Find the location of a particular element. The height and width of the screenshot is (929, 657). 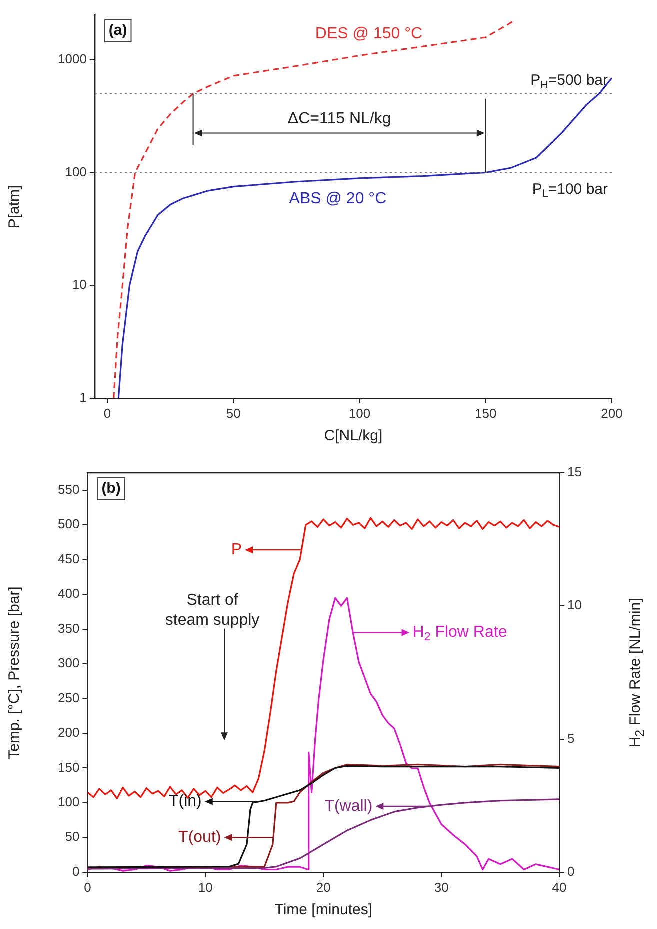

x-tick-label: 50 is located at coordinates (233, 413).